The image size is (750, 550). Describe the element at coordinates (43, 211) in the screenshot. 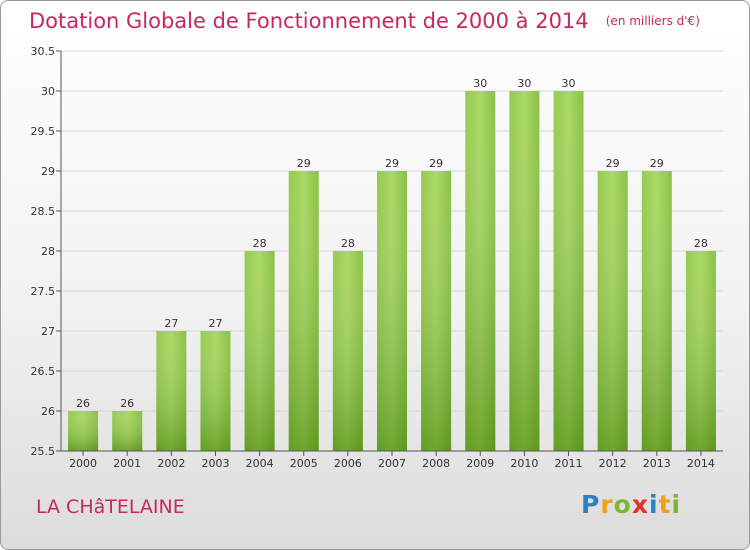

I see `y-tick-label: 28.5` at that location.